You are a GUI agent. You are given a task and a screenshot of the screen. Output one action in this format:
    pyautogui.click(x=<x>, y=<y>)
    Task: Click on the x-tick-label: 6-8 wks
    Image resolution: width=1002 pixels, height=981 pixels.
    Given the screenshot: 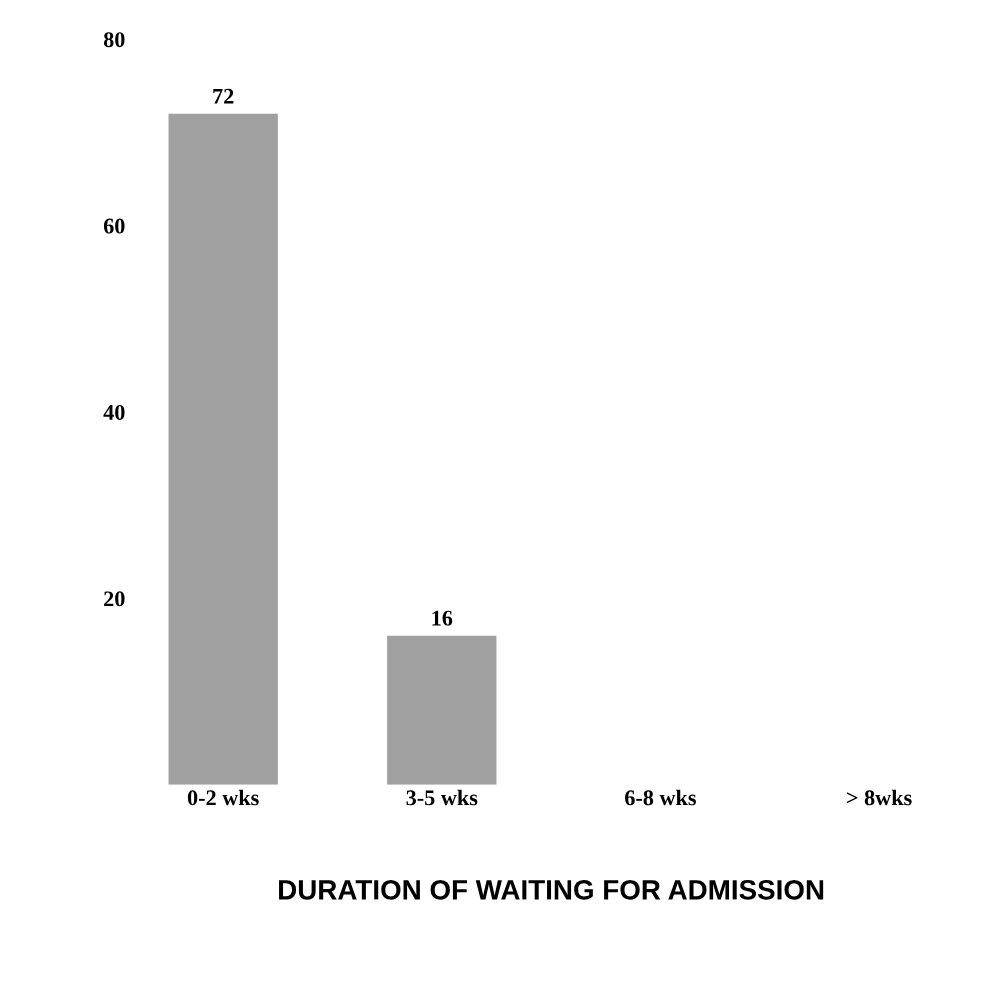 What is the action you would take?
    pyautogui.click(x=660, y=797)
    